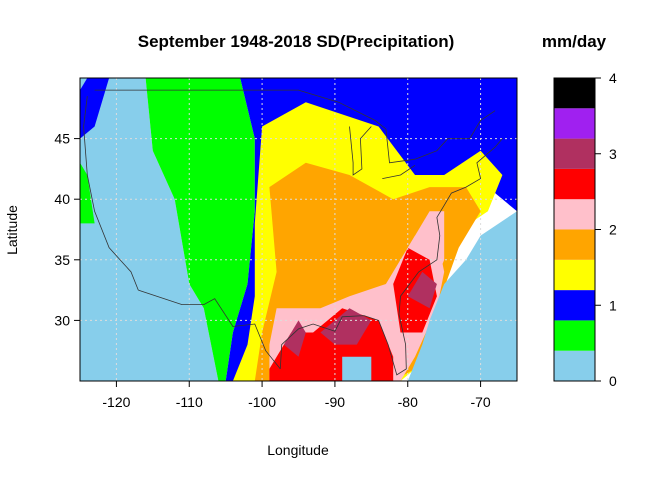 The height and width of the screenshot is (480, 672). What do you see at coordinates (613, 154) in the screenshot?
I see `colorbar-tick-label: 3` at bounding box center [613, 154].